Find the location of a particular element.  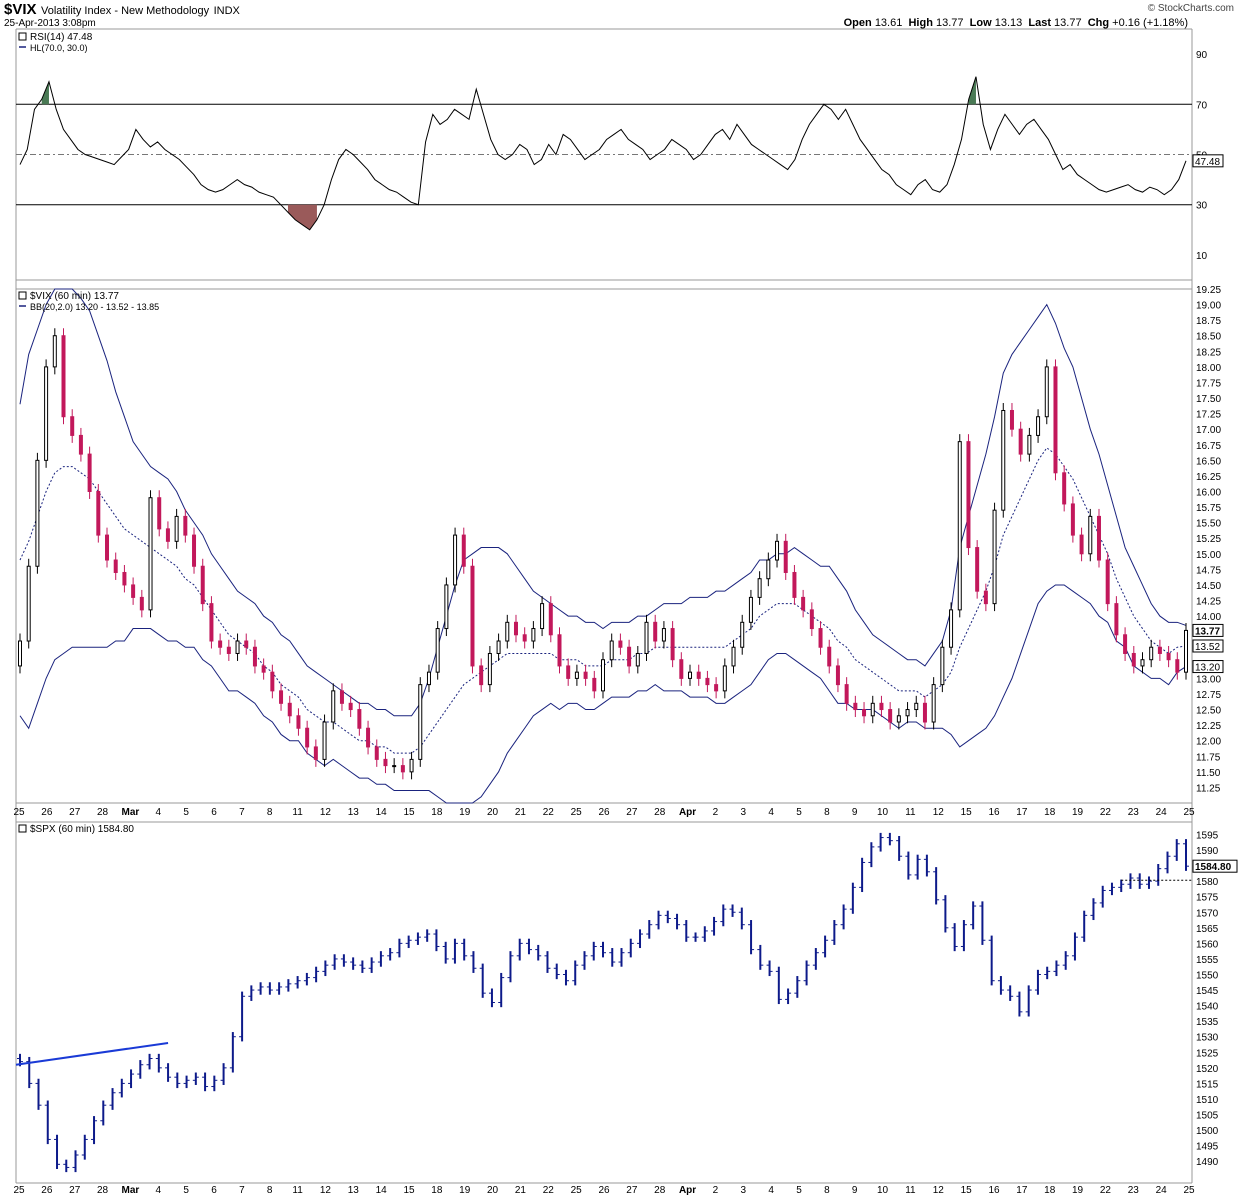

x-tick-label: 27 is located at coordinates (75, 1190).